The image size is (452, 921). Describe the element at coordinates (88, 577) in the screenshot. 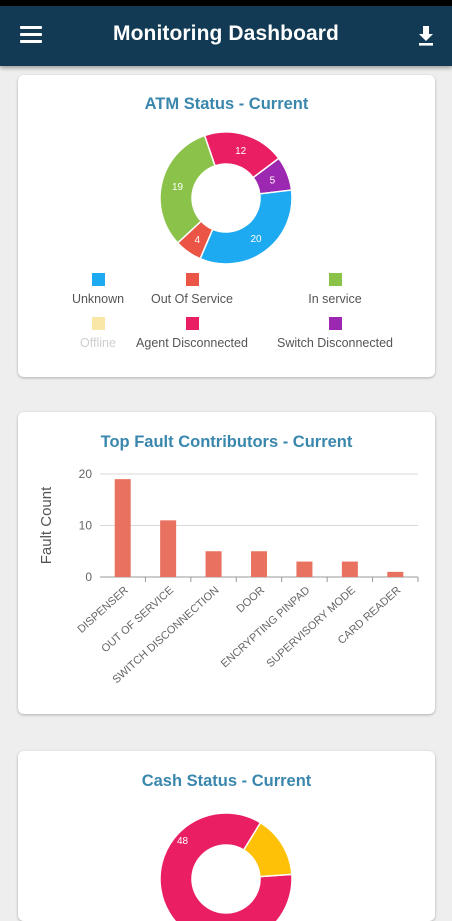

I see `y-tick-label: 0` at that location.